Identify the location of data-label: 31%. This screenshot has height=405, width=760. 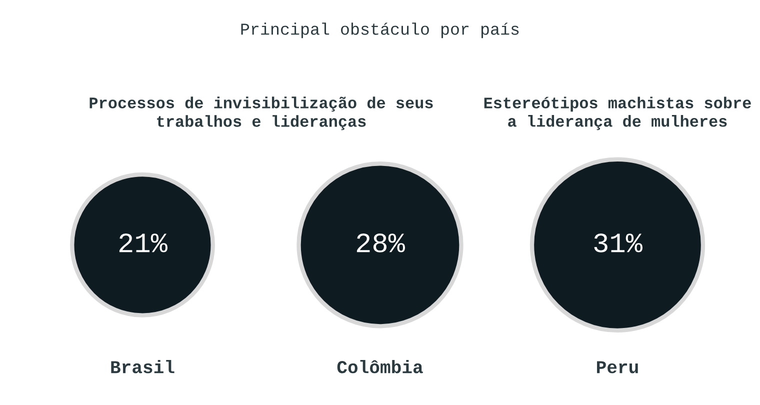
(618, 243).